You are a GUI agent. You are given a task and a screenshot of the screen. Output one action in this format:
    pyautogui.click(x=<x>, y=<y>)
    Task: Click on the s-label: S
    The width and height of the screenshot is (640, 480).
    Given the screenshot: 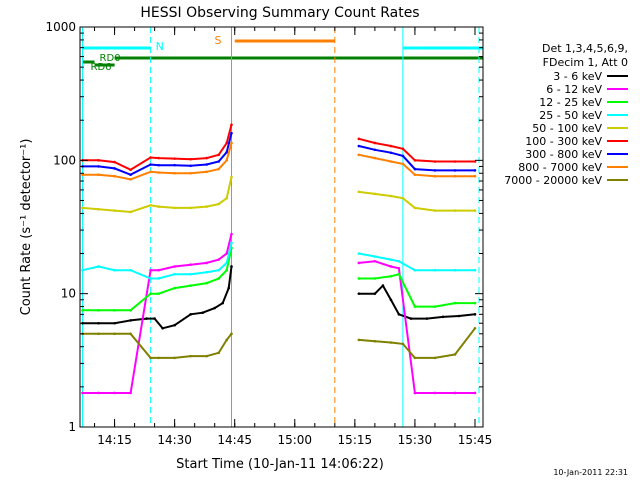 What is the action you would take?
    pyautogui.click(x=218, y=40)
    